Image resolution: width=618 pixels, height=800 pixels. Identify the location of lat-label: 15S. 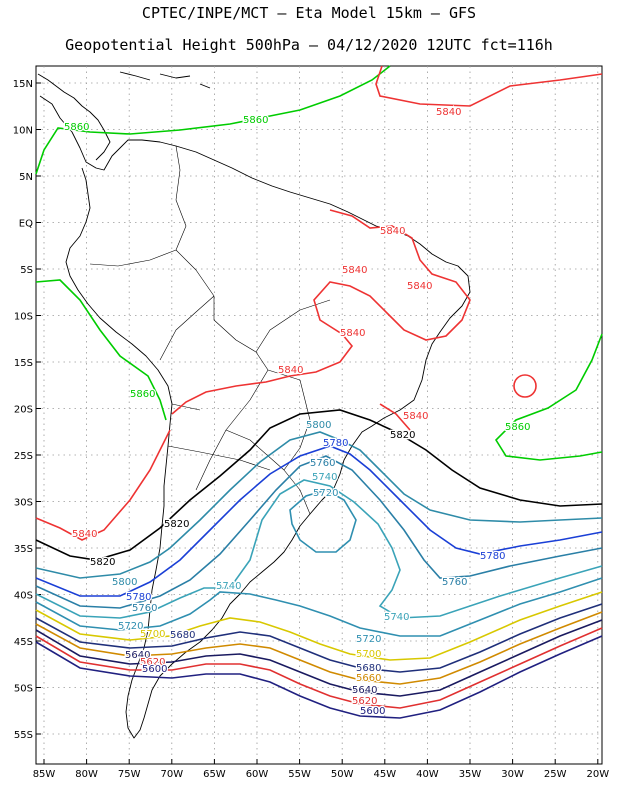
(23, 363).